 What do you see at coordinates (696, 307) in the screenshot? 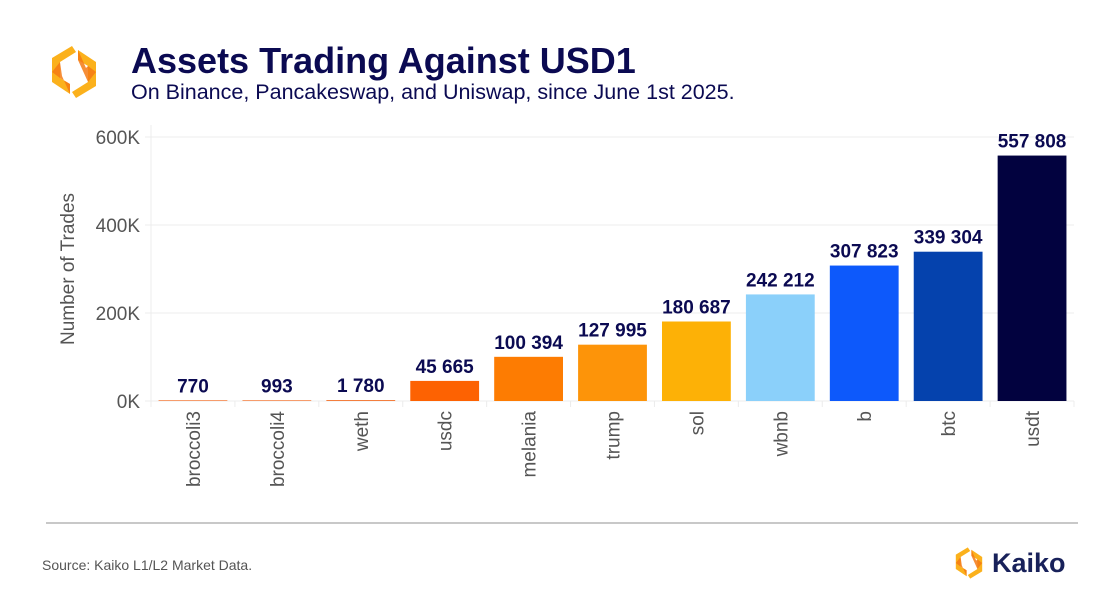
I see `data-label-sol: 180 687` at bounding box center [696, 307].